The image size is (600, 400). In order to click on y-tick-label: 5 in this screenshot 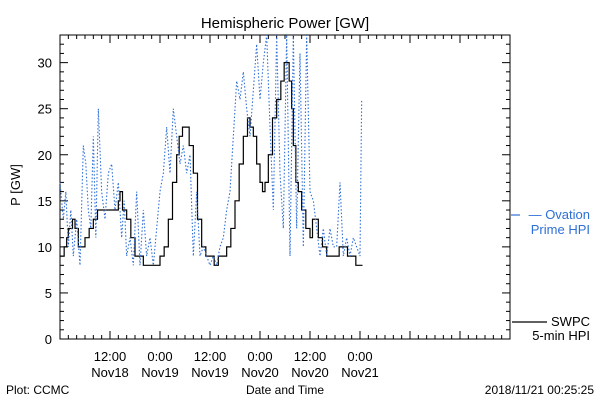, I will do `click(48, 293)`.